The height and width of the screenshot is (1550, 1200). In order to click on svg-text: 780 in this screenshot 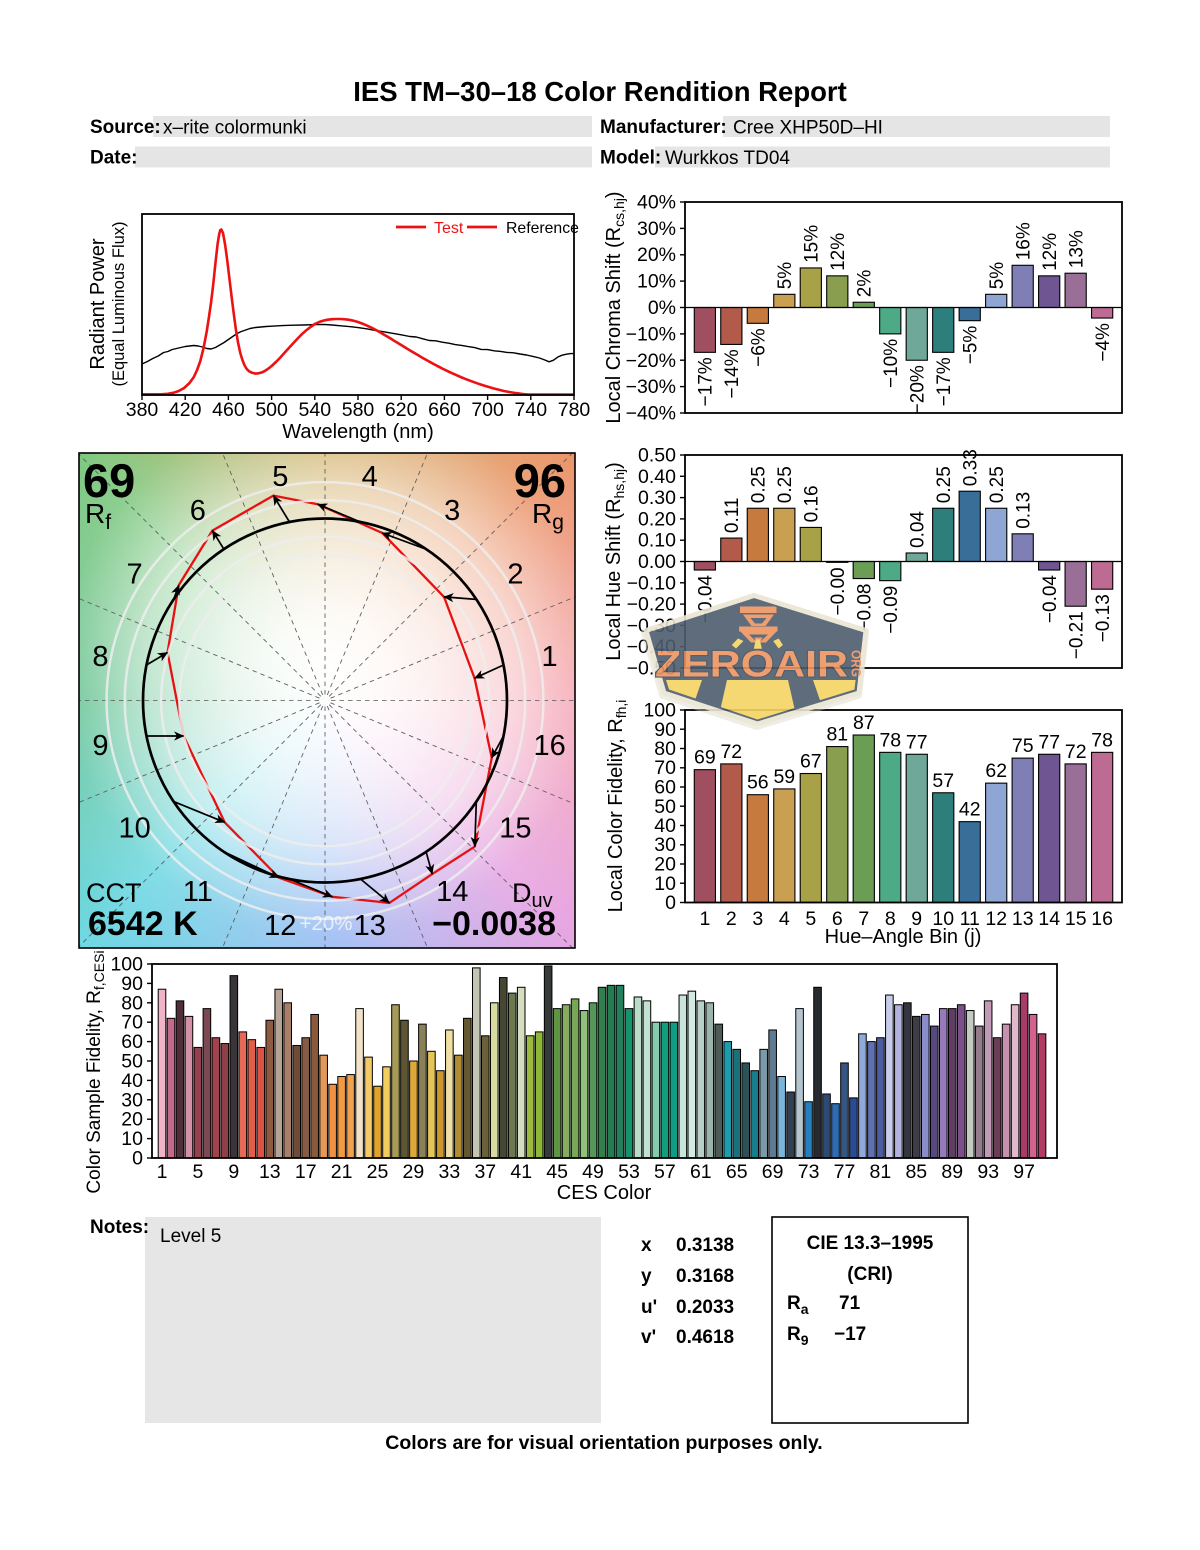, I will do `click(574, 410)`.